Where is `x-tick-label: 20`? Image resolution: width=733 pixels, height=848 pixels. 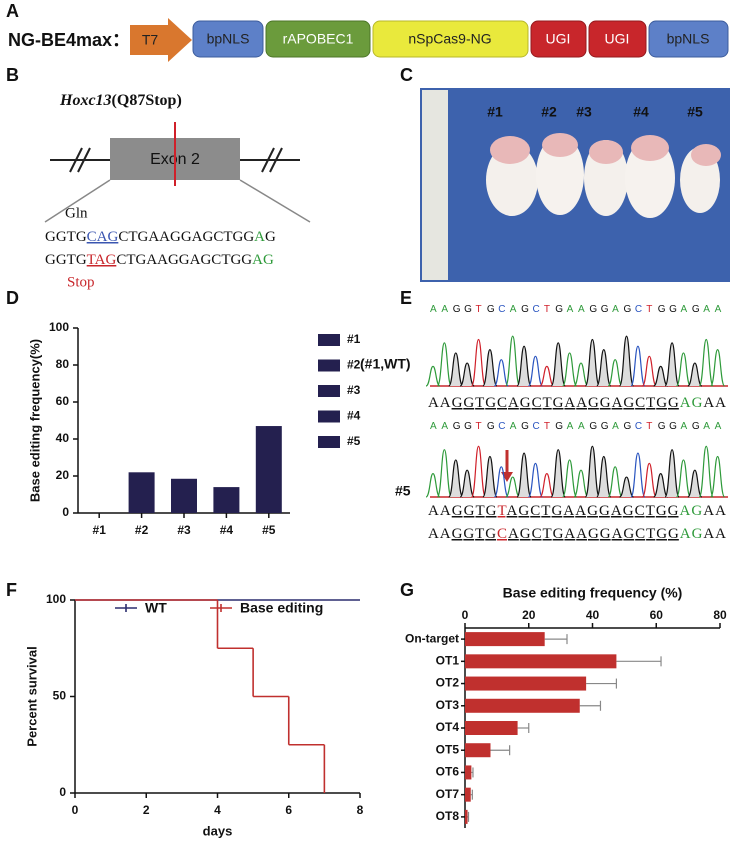 x-tick-label: 20 is located at coordinates (529, 615).